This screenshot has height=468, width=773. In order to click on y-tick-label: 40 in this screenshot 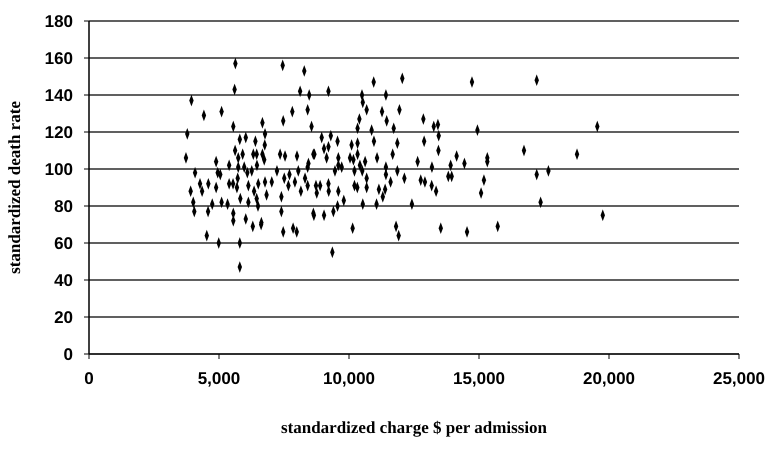, I will do `click(63, 280)`.